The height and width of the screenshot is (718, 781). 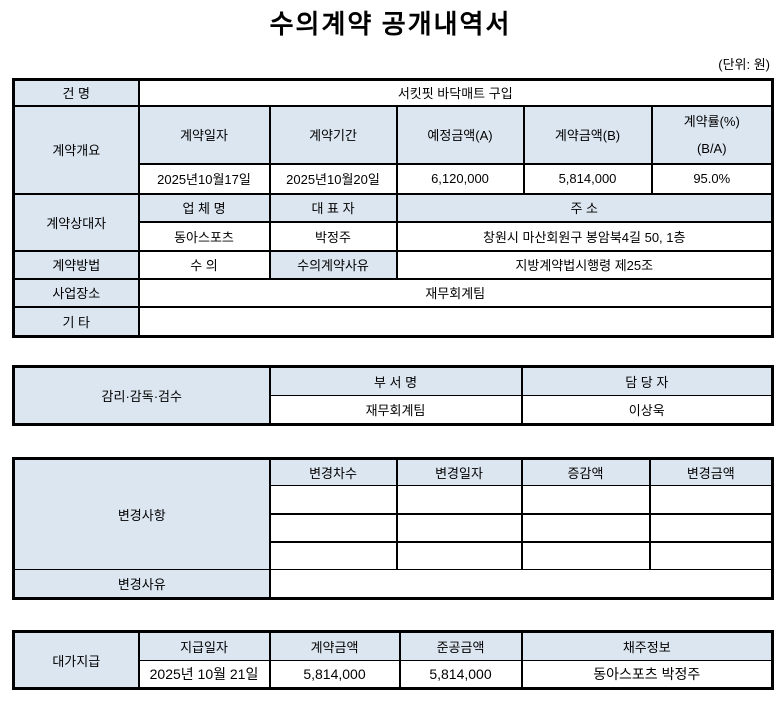 What do you see at coordinates (333, 527) in the screenshot?
I see `change-row2-round-cell` at bounding box center [333, 527].